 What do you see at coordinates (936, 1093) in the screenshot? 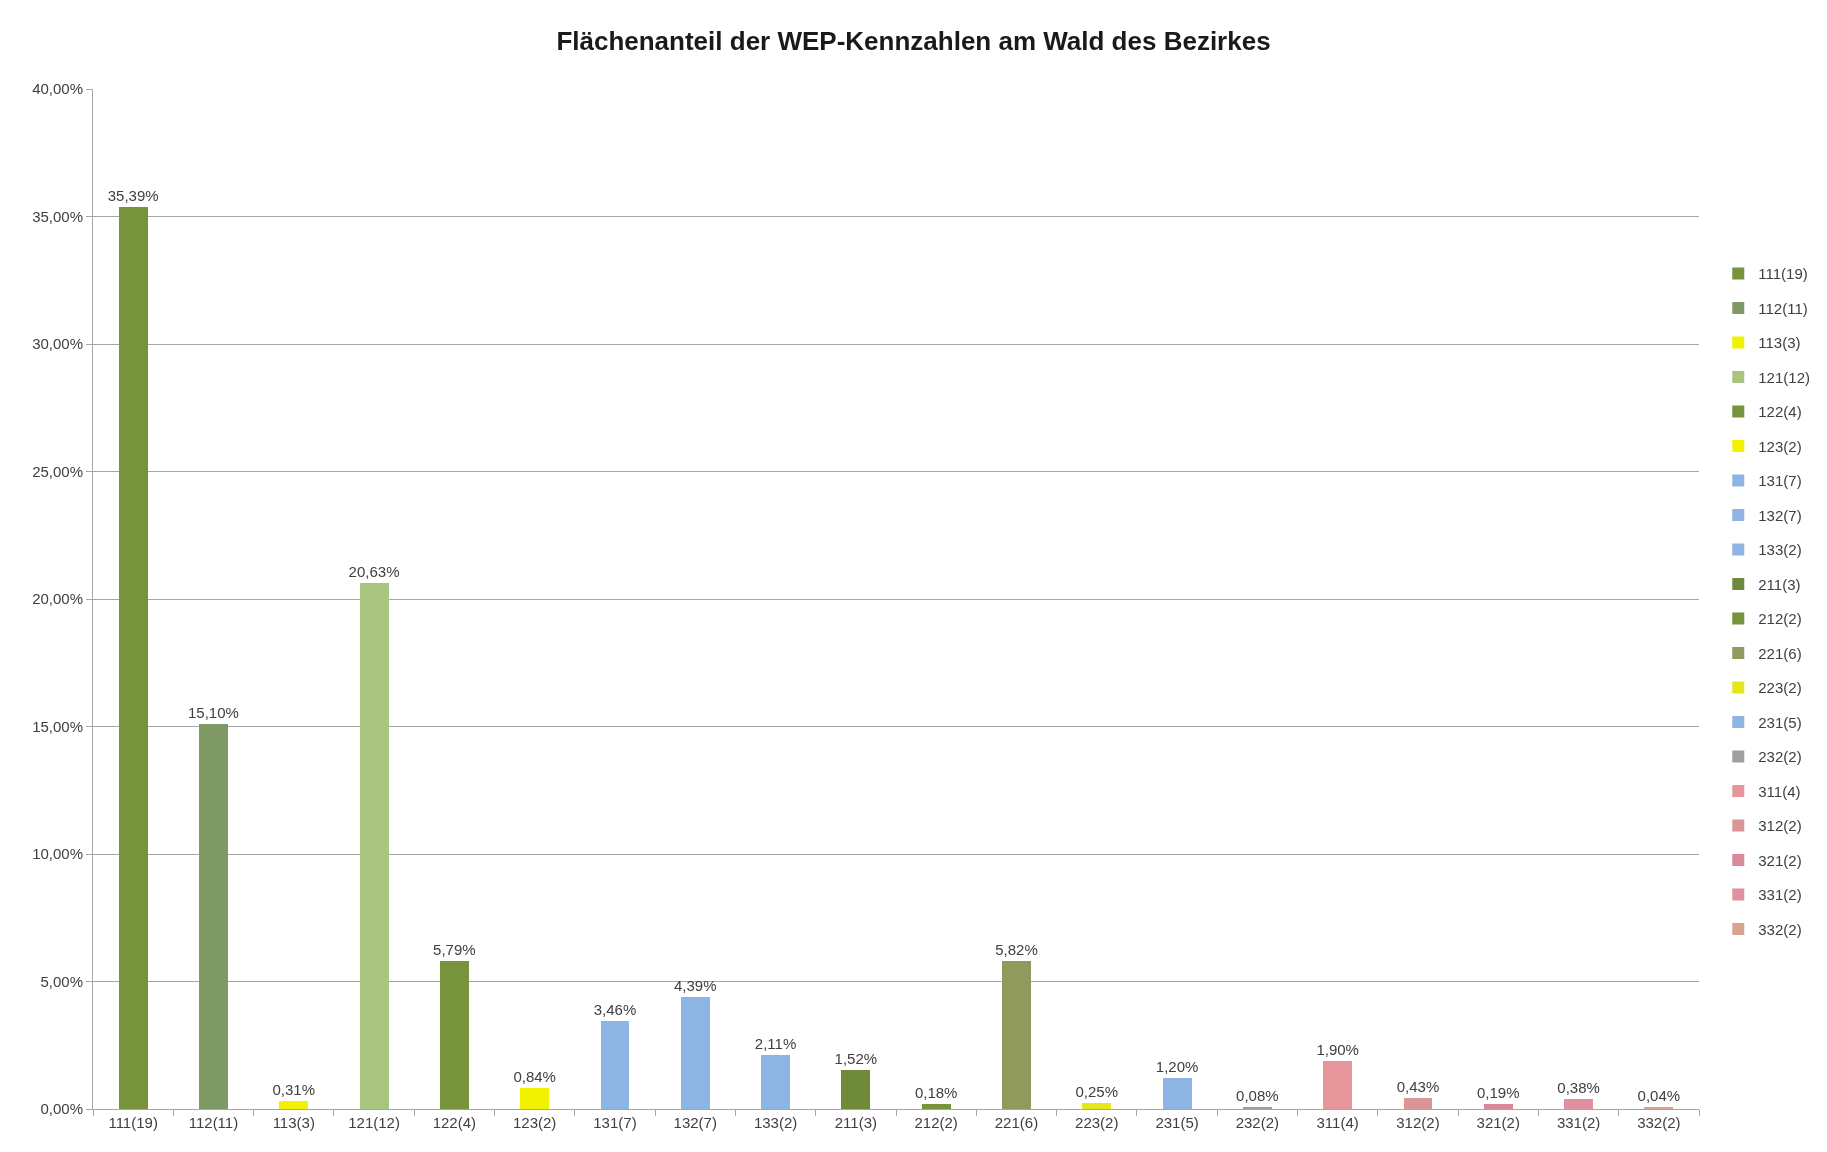
I see `data-label: 0,18%` at bounding box center [936, 1093].